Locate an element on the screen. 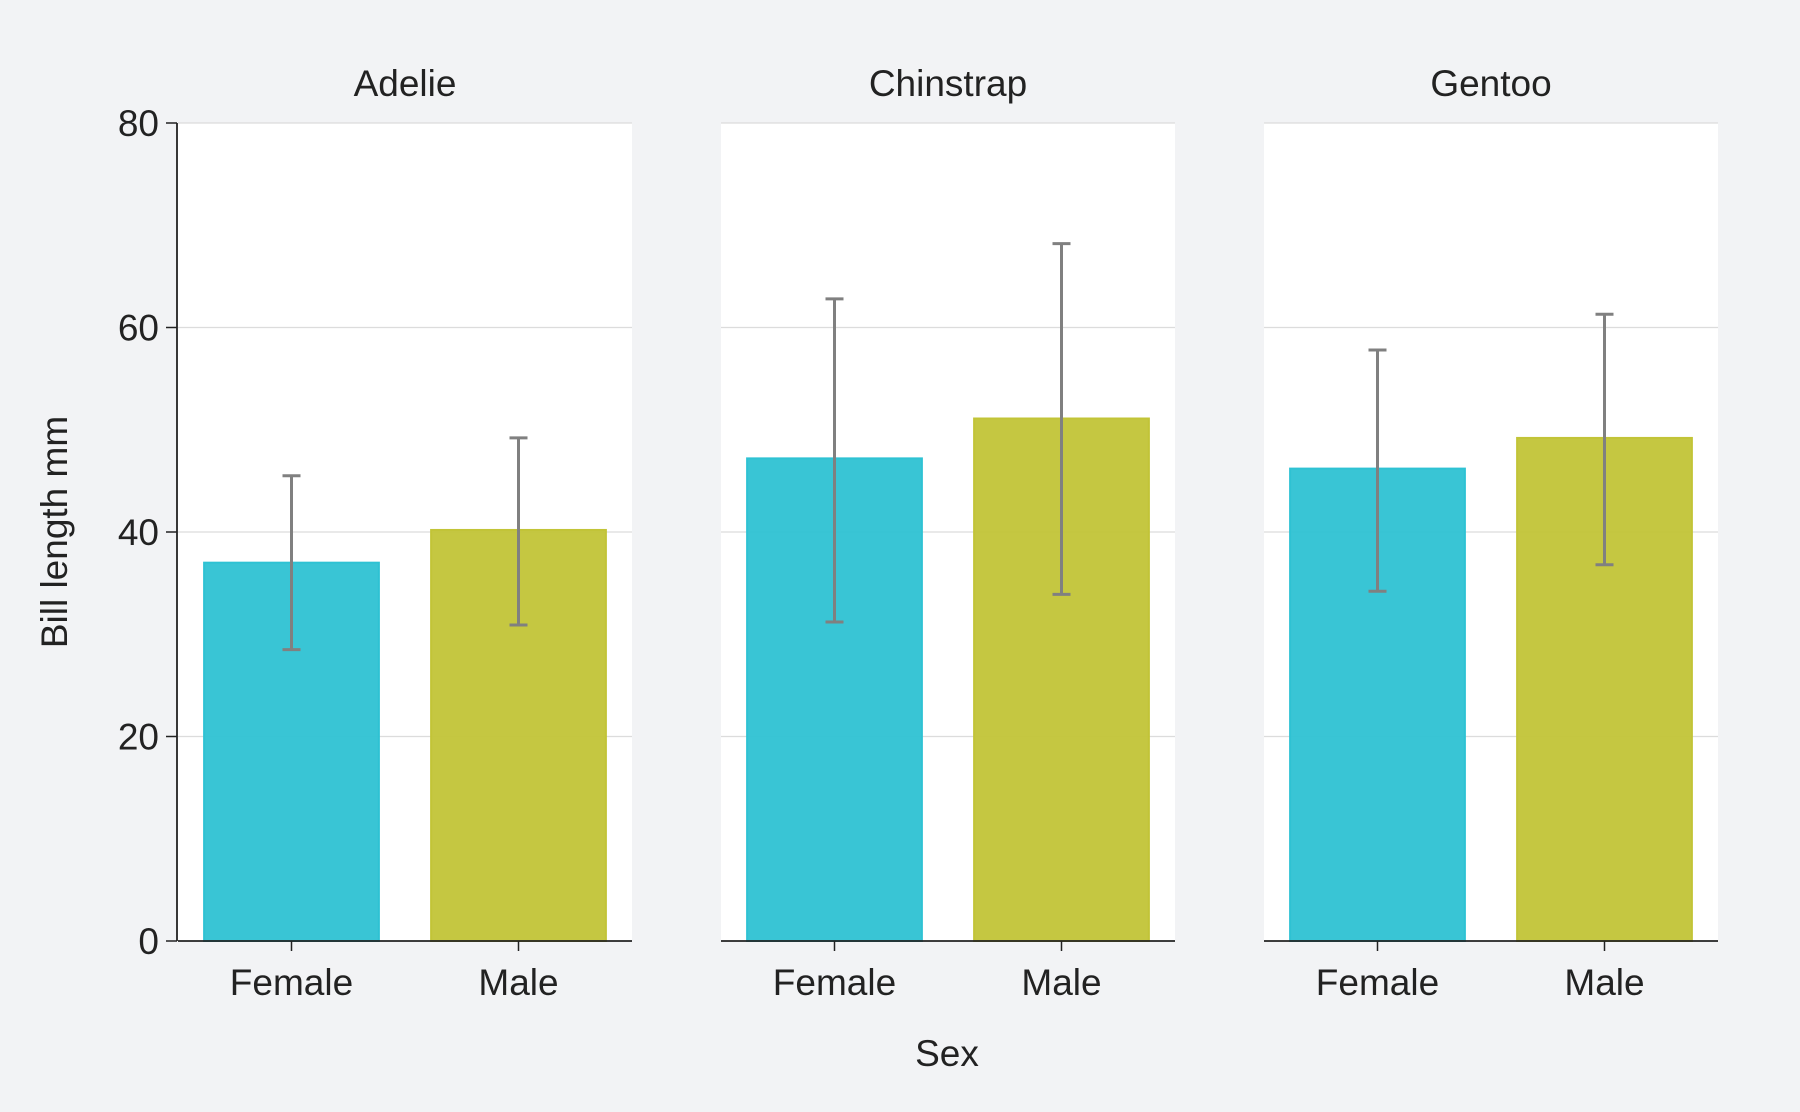 This screenshot has width=1800, height=1112. y-tick-label: 80 is located at coordinates (138, 123).